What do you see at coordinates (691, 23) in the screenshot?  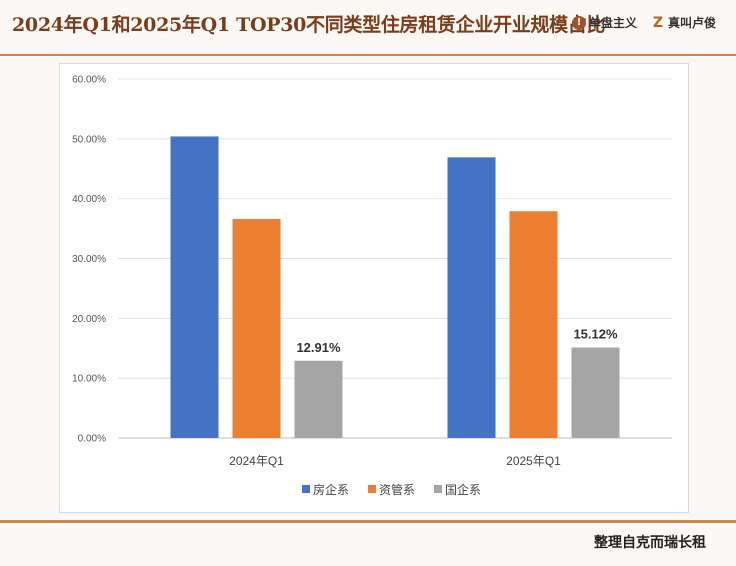 I see `logo-zhenjiao-label: 真叫卢俊` at bounding box center [691, 23].